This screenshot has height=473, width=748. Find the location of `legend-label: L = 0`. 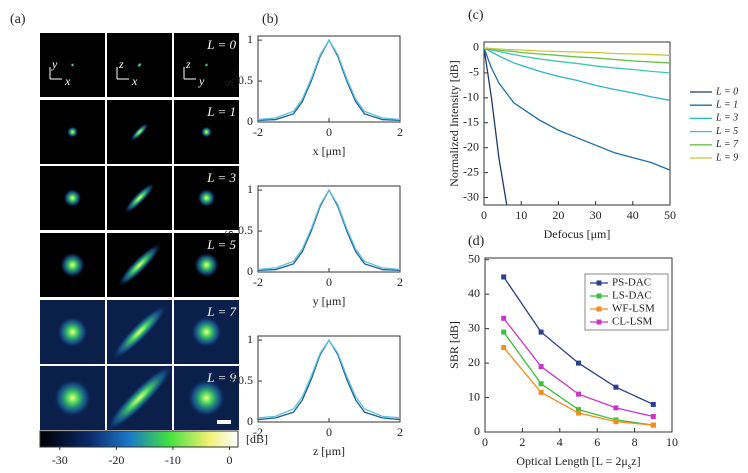

legend-label: L = 0 is located at coordinates (726, 91).